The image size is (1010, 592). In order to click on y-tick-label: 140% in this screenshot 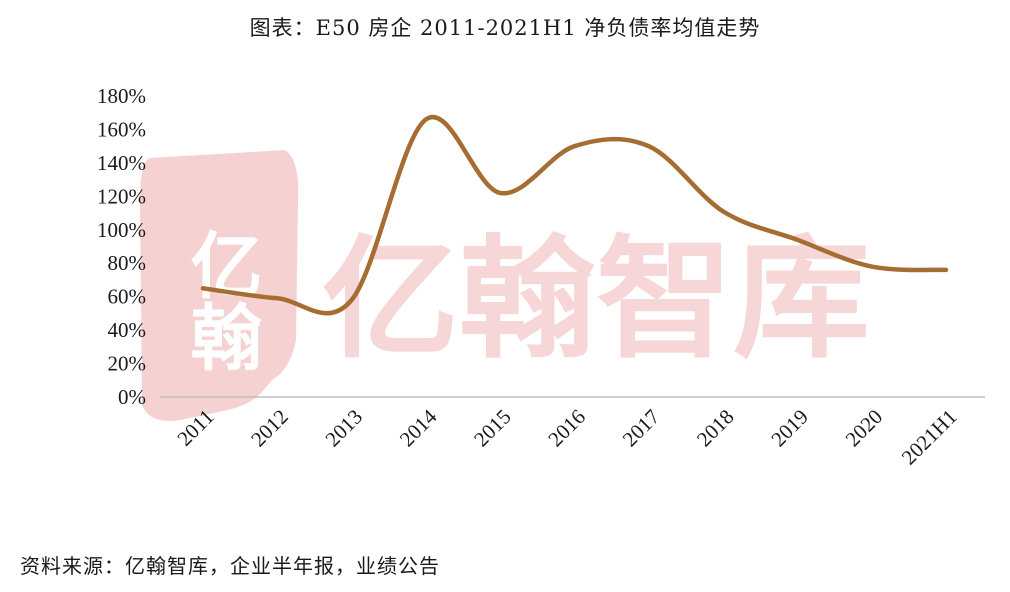, I will do `click(121, 163)`.